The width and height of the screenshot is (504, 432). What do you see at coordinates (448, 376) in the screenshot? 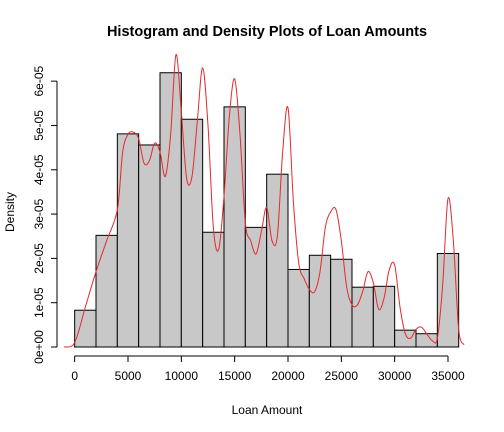
I see `x-tick-label: 35000` at bounding box center [448, 376].